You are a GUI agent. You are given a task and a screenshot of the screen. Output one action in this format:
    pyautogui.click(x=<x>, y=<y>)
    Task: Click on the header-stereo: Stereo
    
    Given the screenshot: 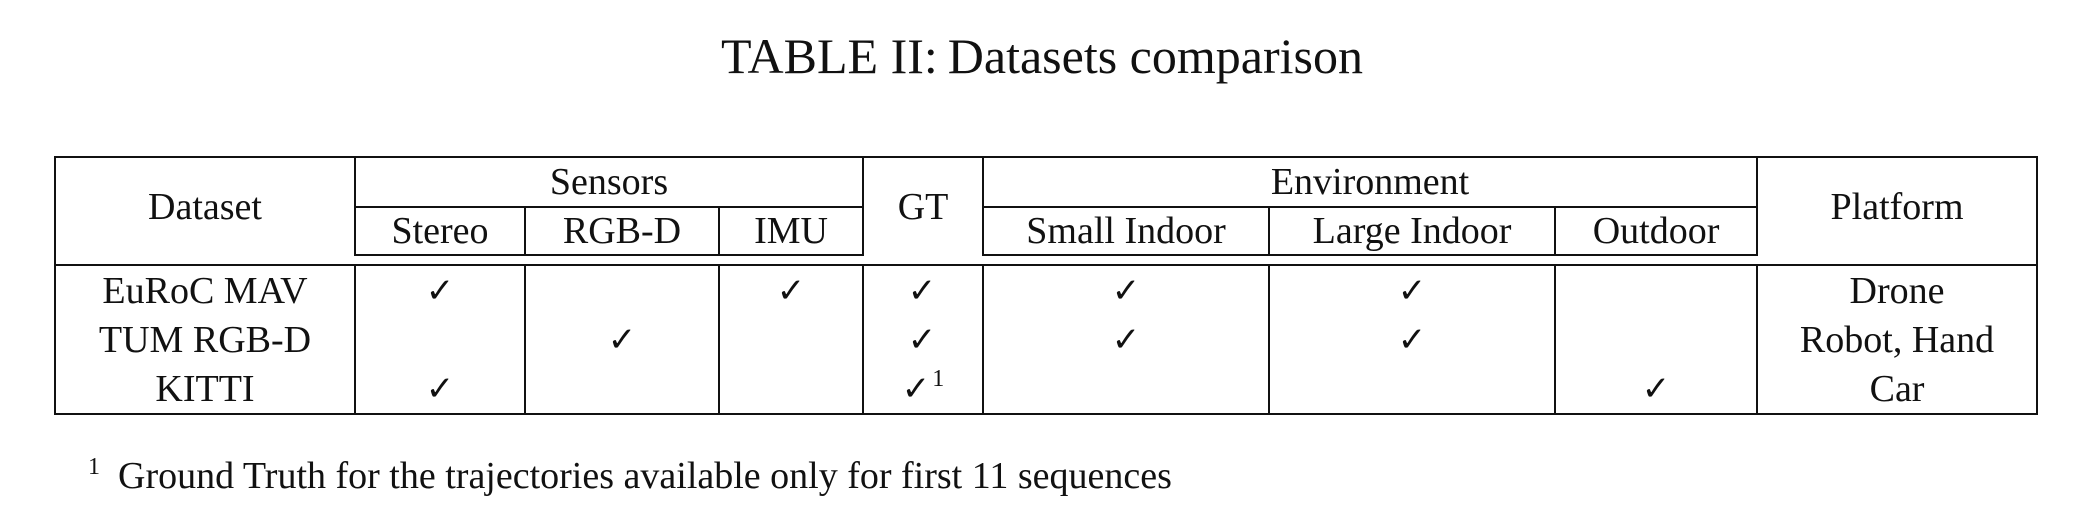 What is the action you would take?
    pyautogui.click(x=440, y=231)
    